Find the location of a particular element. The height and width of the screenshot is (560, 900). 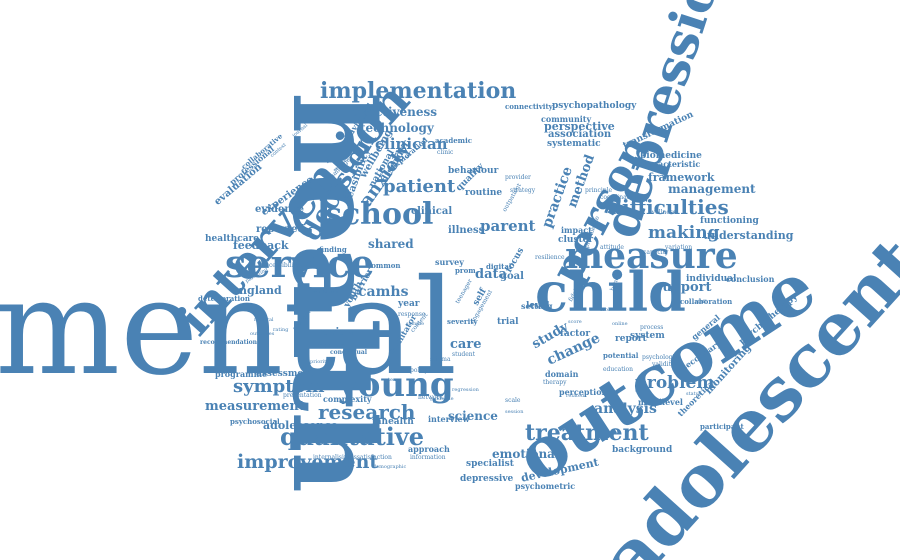

word-connectivity: connectivity is located at coordinates (529, 106).